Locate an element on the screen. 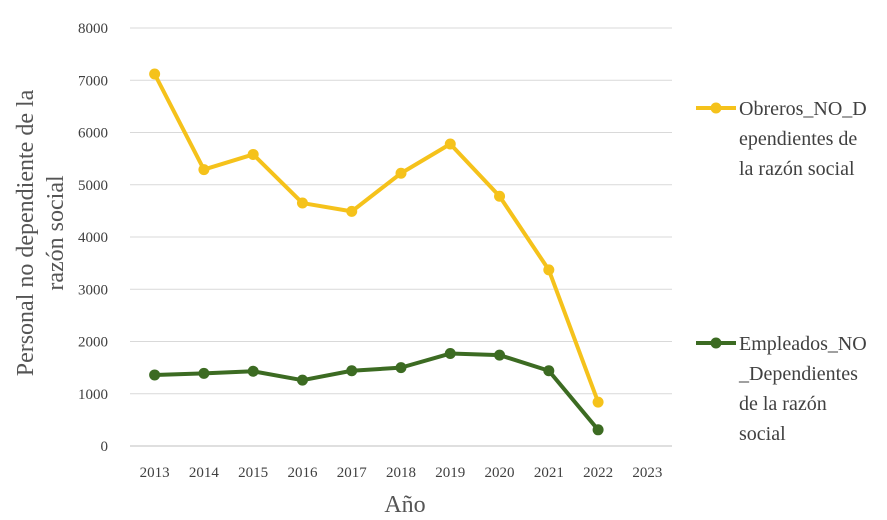 The image size is (887, 520). x-axis-title: Año is located at coordinates (404, 505).